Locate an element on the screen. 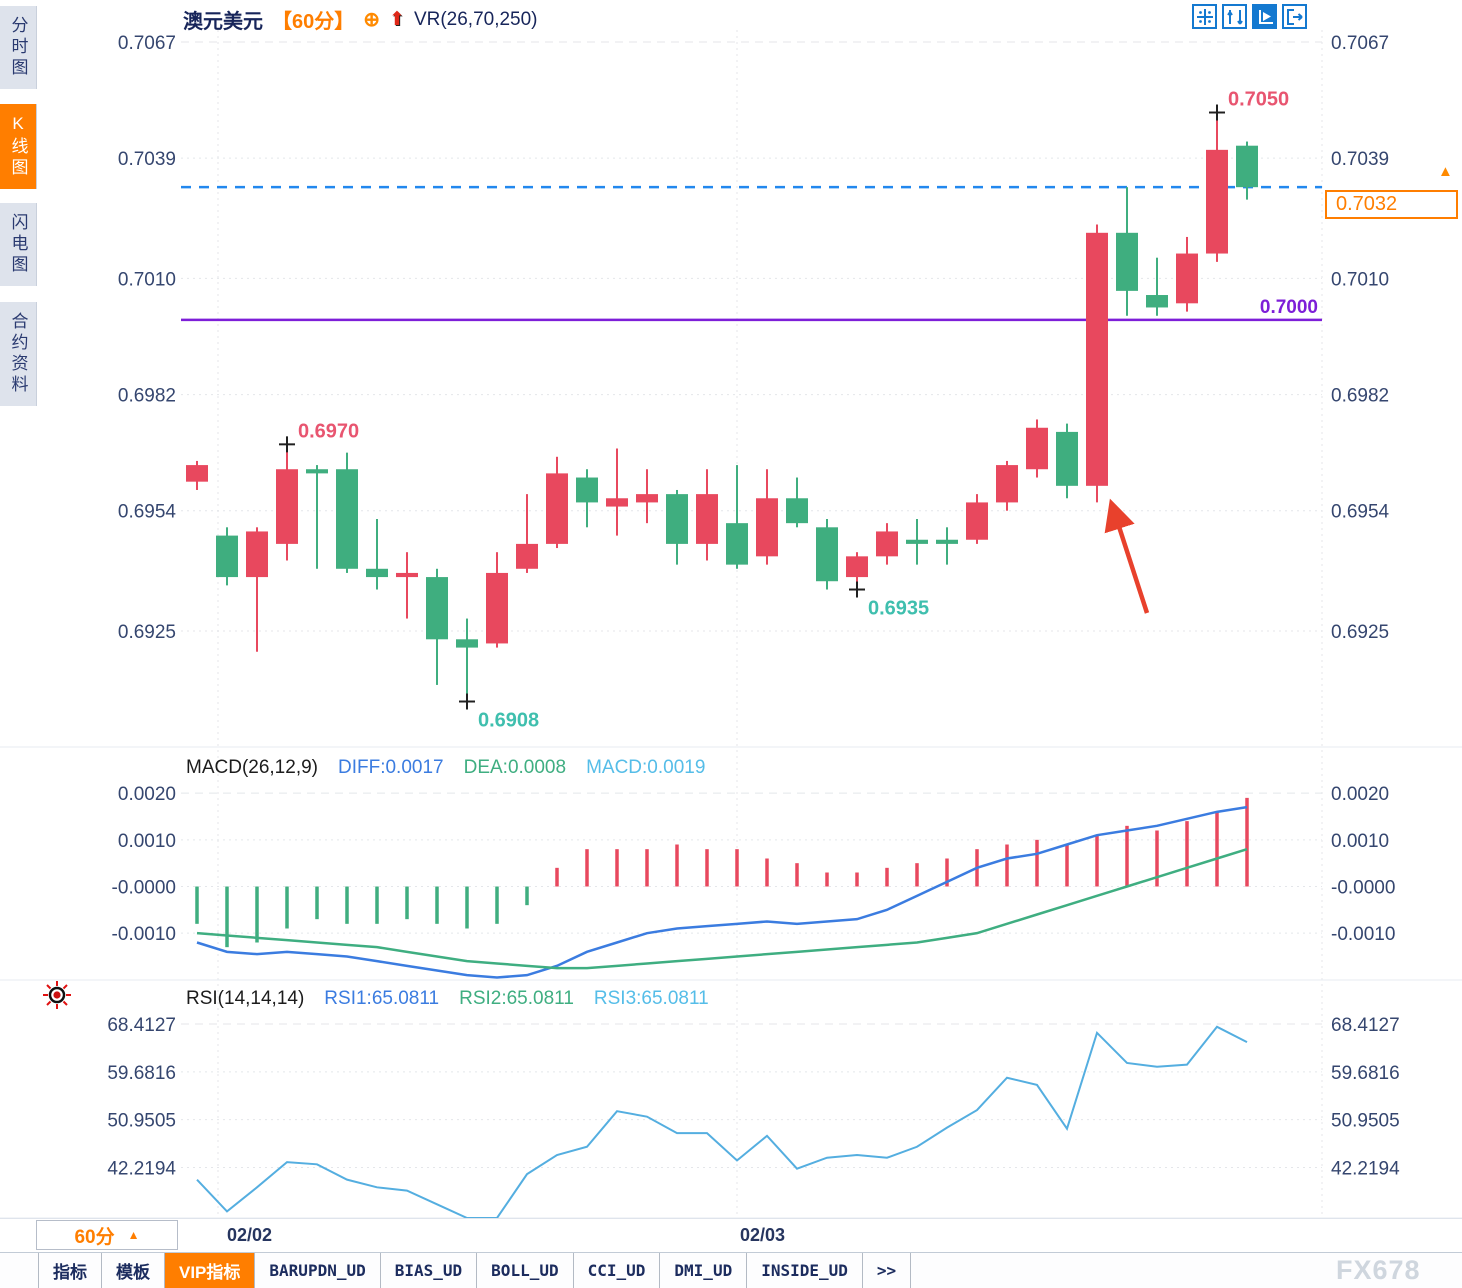 This screenshot has width=1462, height=1288. low-price-label: 0.6908 is located at coordinates (508, 721).